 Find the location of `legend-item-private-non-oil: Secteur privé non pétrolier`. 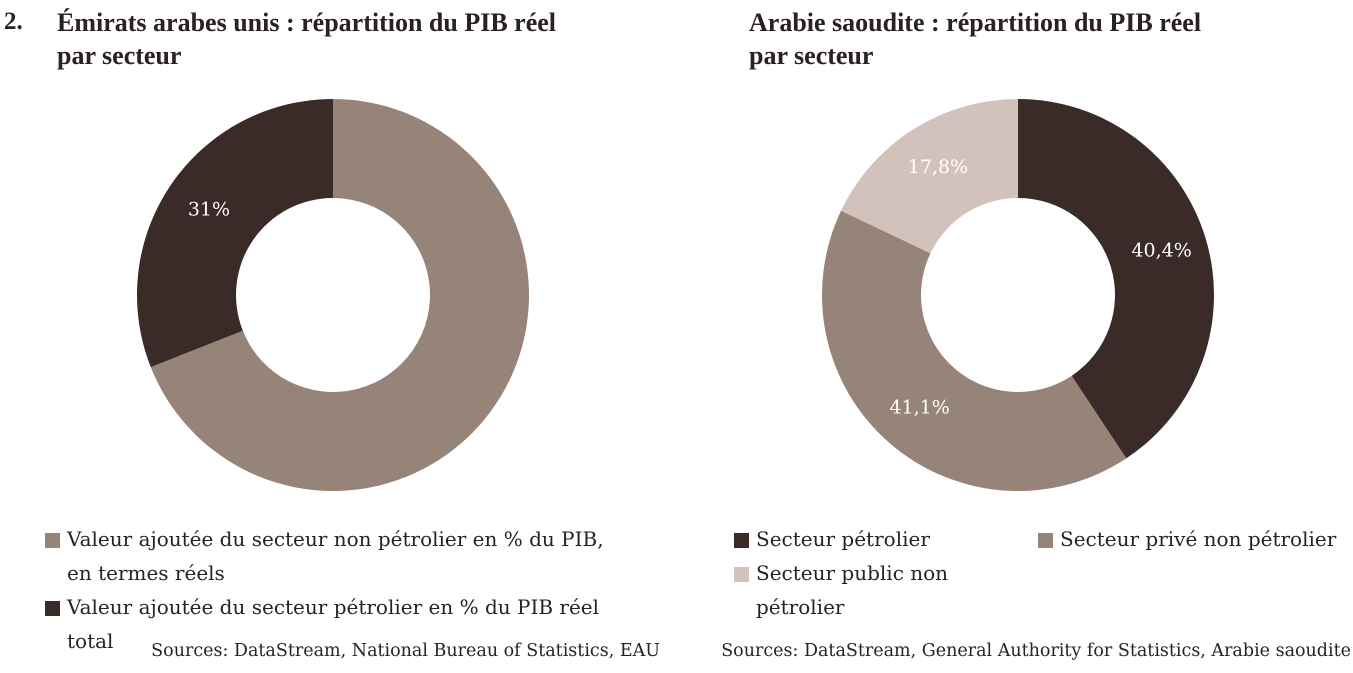

legend-item-private-non-oil: Secteur privé non pétrolier is located at coordinates (1188, 539).